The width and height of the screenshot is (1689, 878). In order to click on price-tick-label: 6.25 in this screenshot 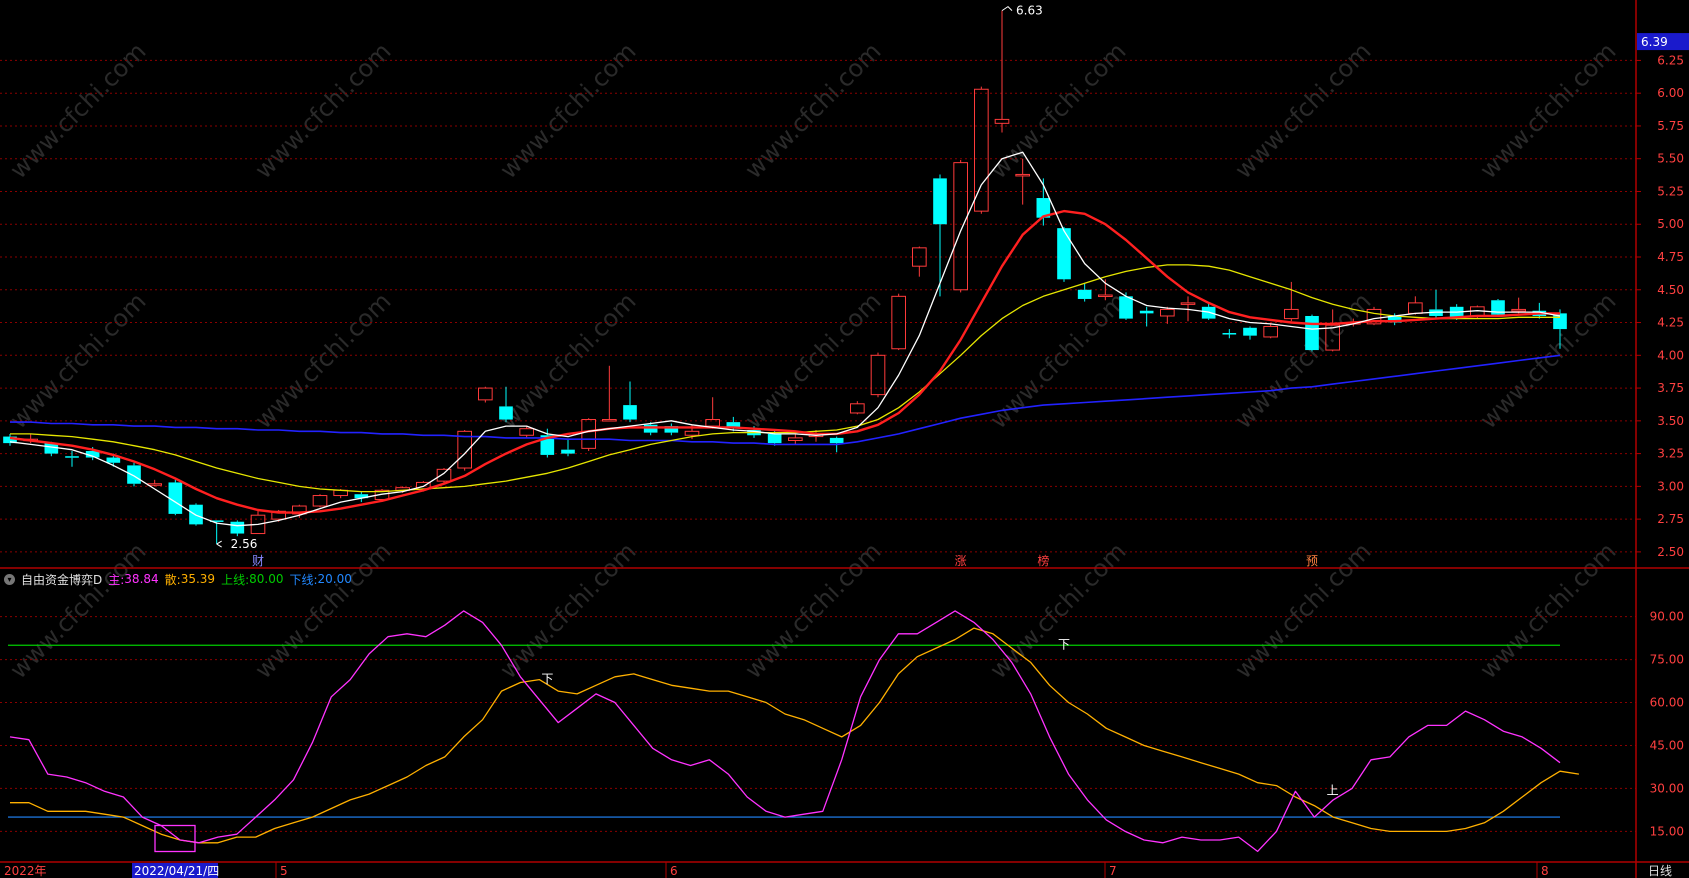, I will do `click(1670, 60)`.